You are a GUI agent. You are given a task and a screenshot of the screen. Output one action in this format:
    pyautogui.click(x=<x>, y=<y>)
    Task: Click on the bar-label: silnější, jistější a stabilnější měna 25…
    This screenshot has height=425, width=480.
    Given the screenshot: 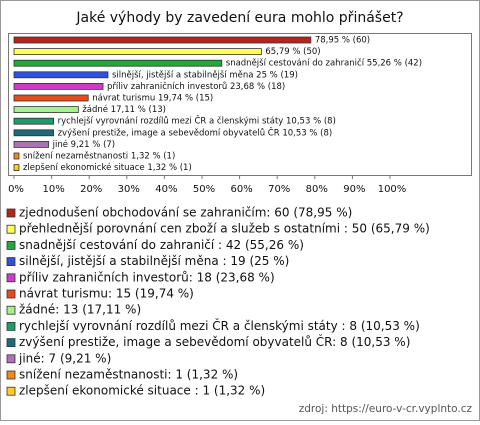 What is the action you would take?
    pyautogui.click(x=205, y=74)
    